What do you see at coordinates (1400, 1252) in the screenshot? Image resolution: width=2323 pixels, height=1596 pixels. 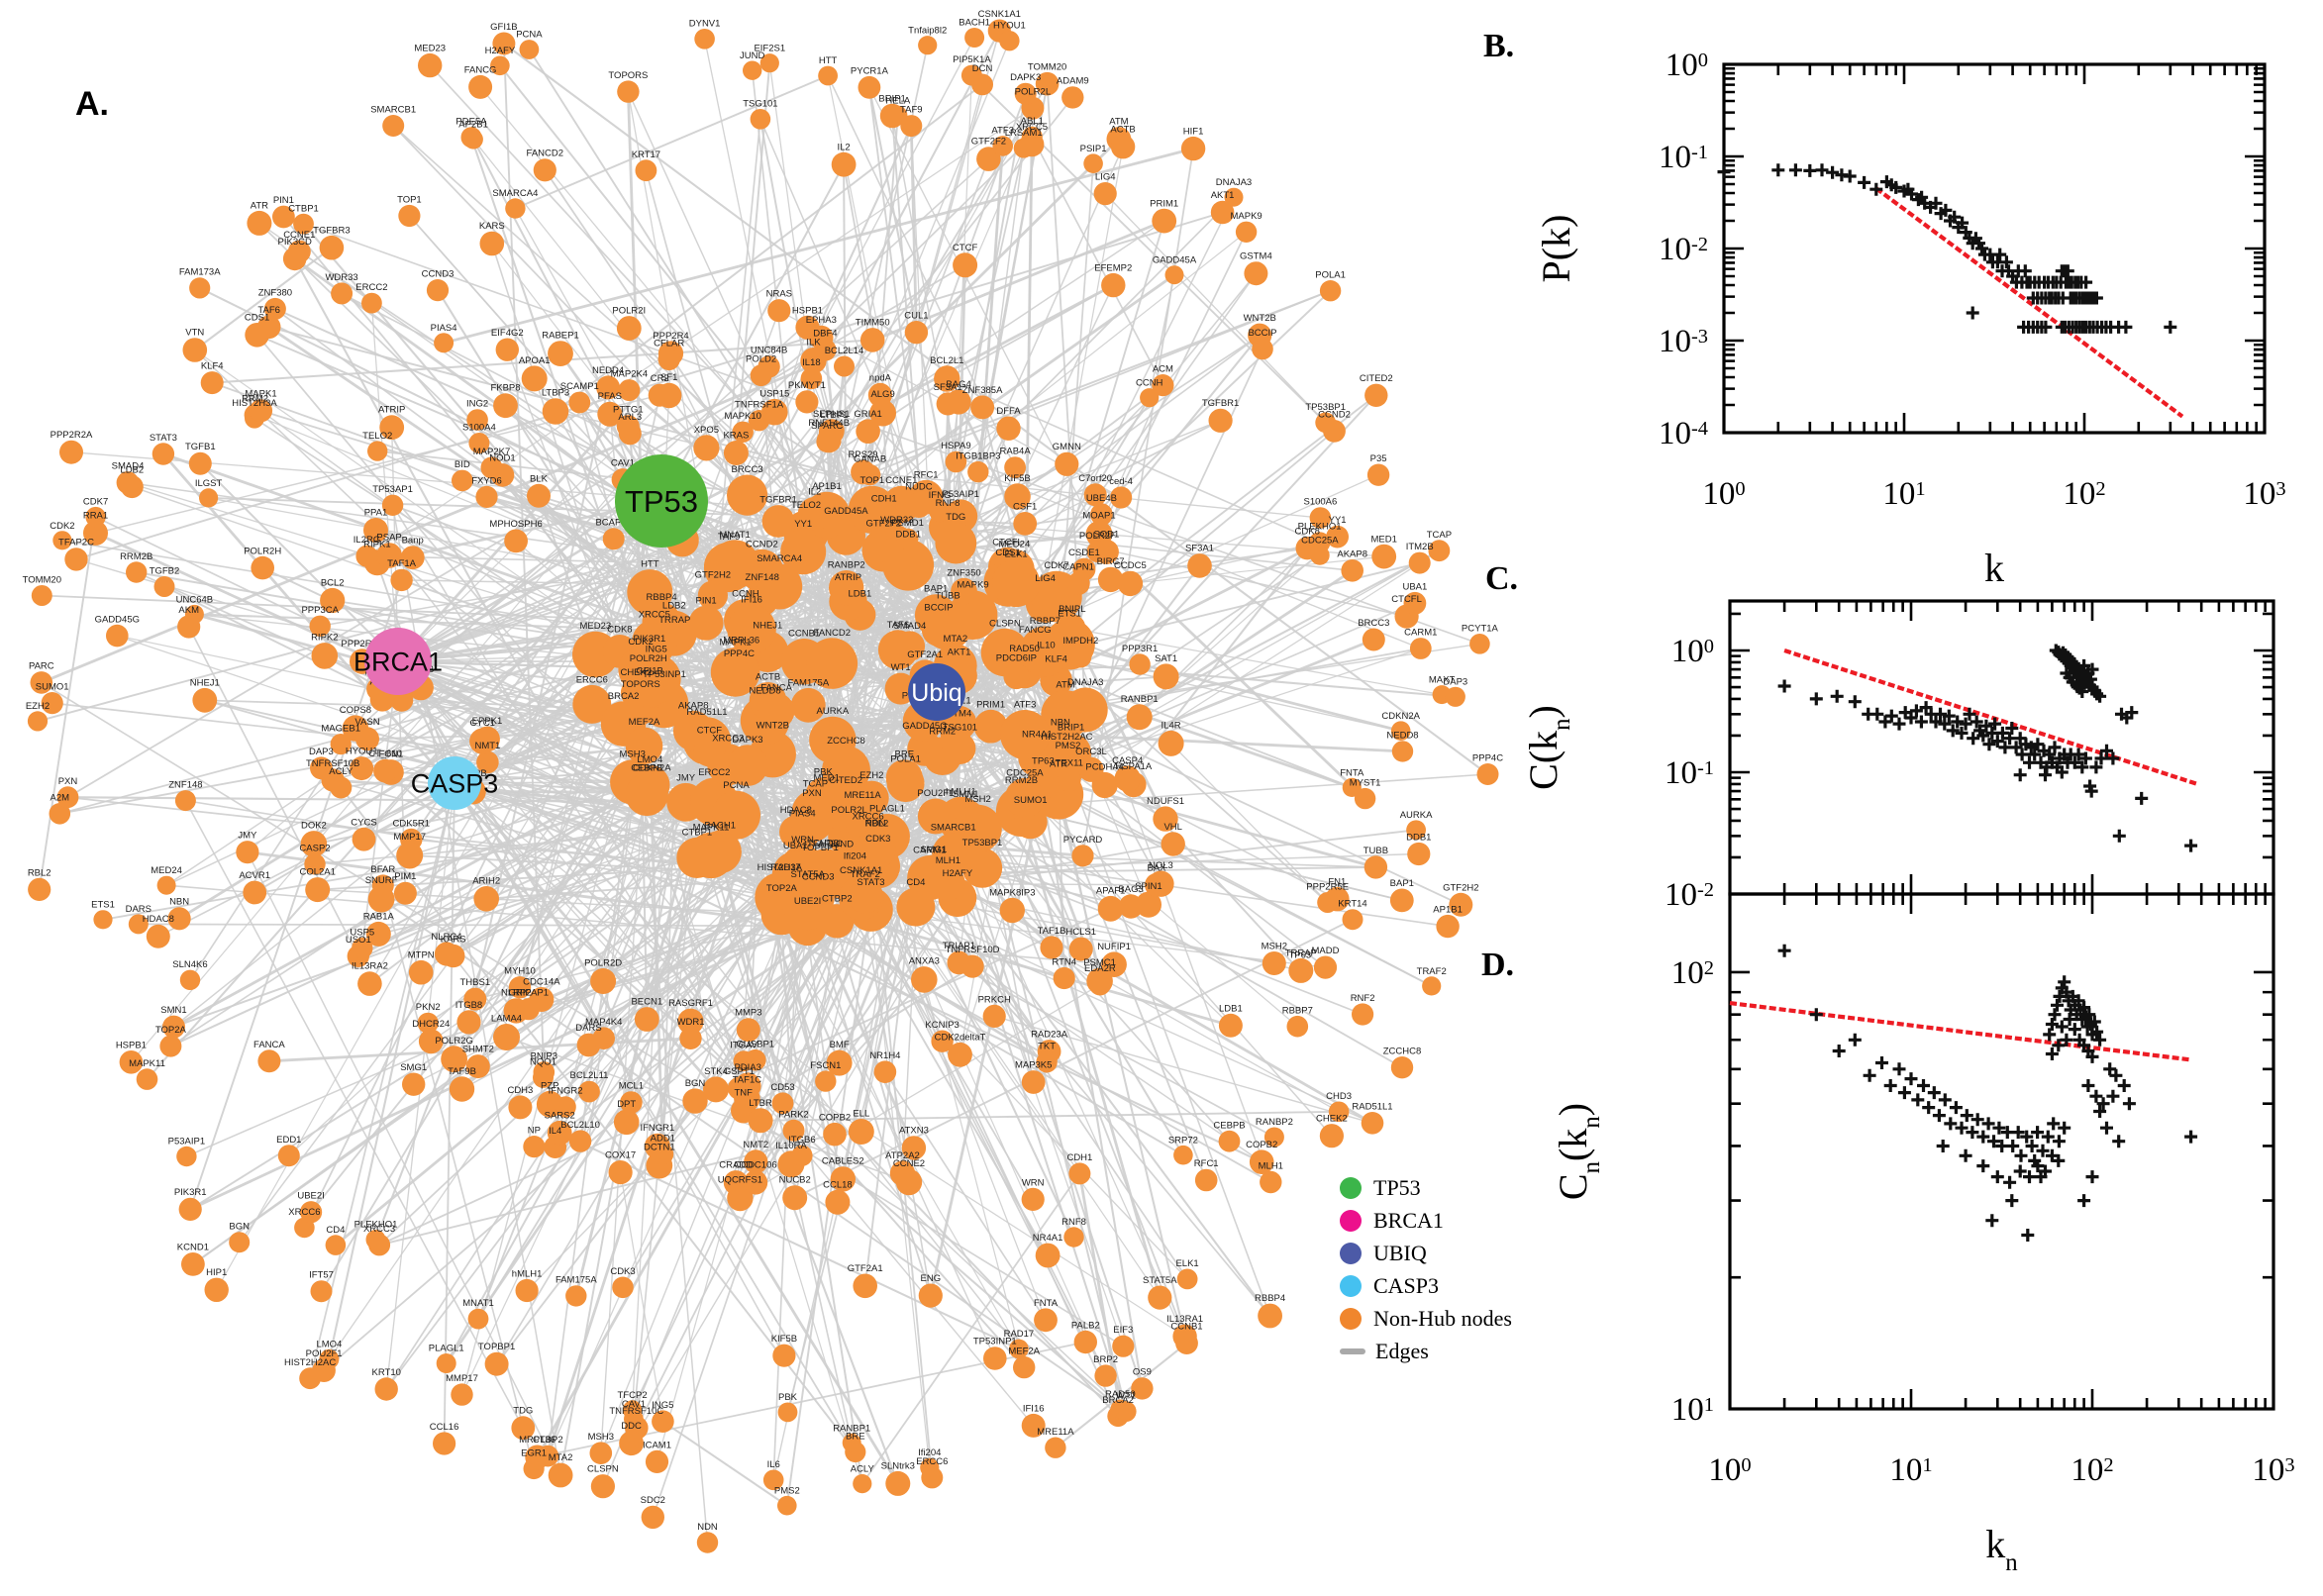 I see `legend-item-label: UBIQ` at bounding box center [1400, 1252].